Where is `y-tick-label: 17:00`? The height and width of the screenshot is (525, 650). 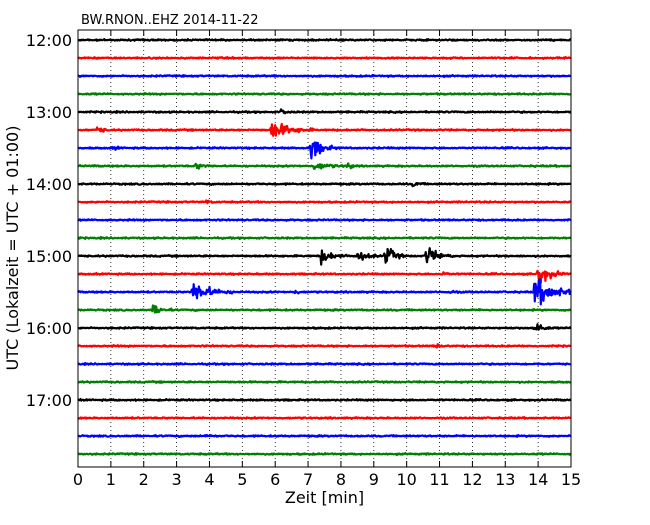 y-tick-label: 17:00 is located at coordinates (49, 400).